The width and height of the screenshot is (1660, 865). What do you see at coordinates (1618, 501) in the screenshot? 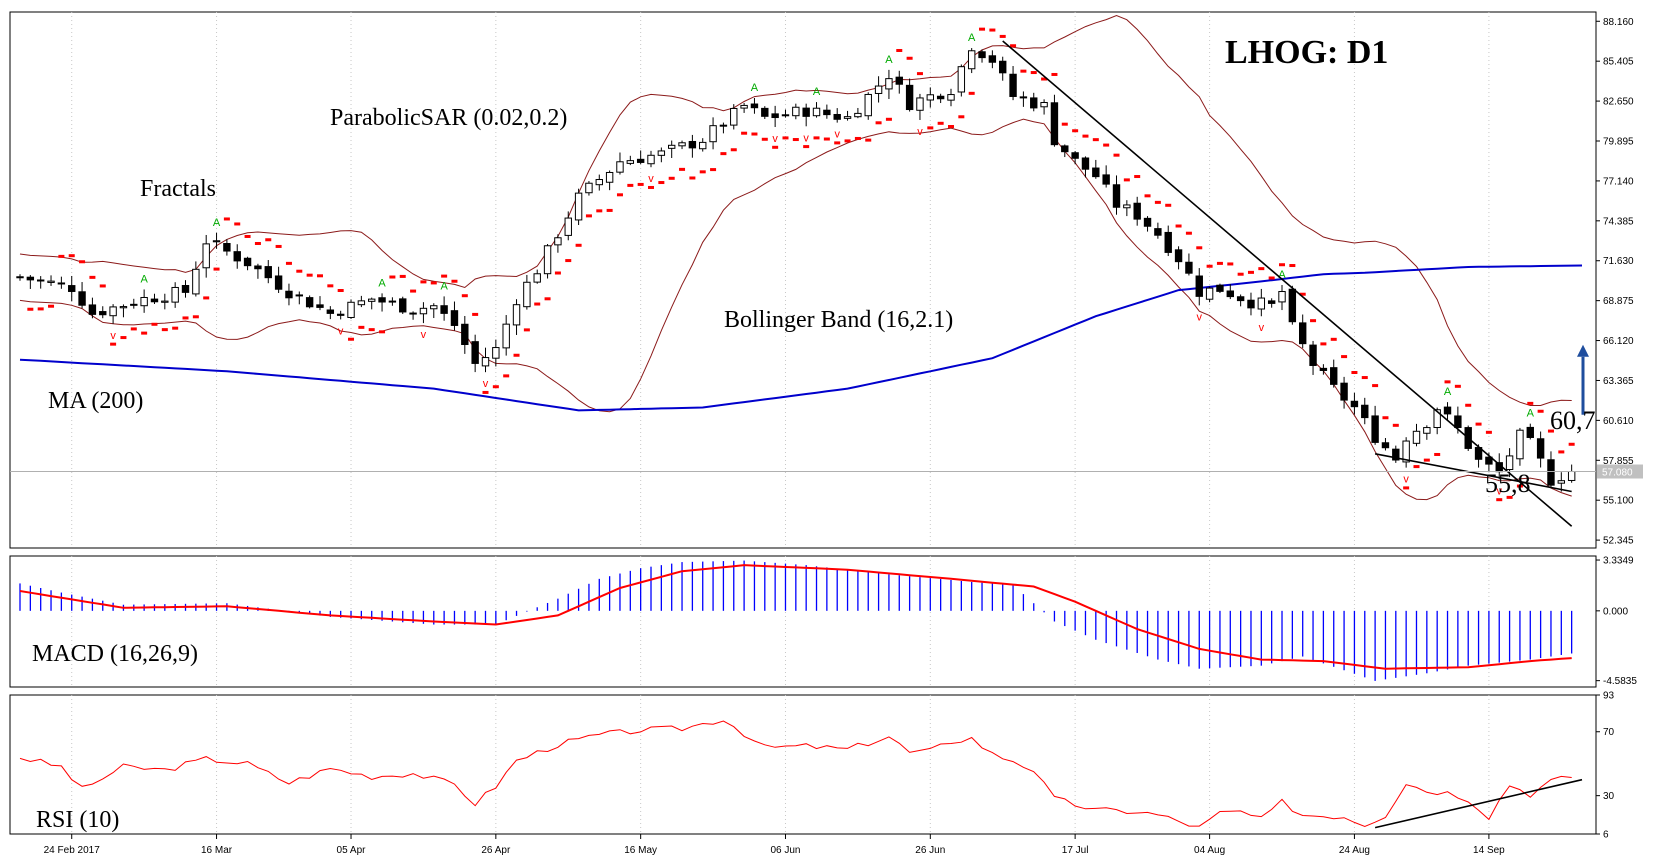
I see `y-tick-label: 55.100` at bounding box center [1618, 501].